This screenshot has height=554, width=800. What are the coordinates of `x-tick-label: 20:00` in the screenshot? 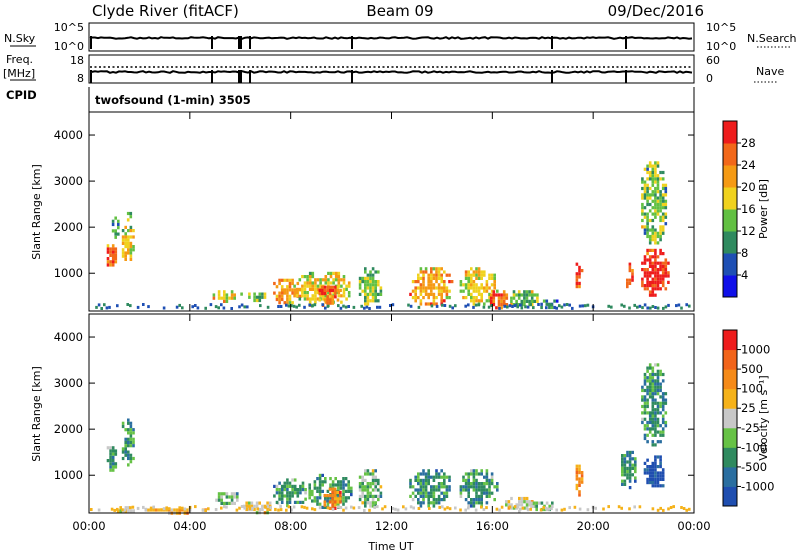 It's located at (593, 526).